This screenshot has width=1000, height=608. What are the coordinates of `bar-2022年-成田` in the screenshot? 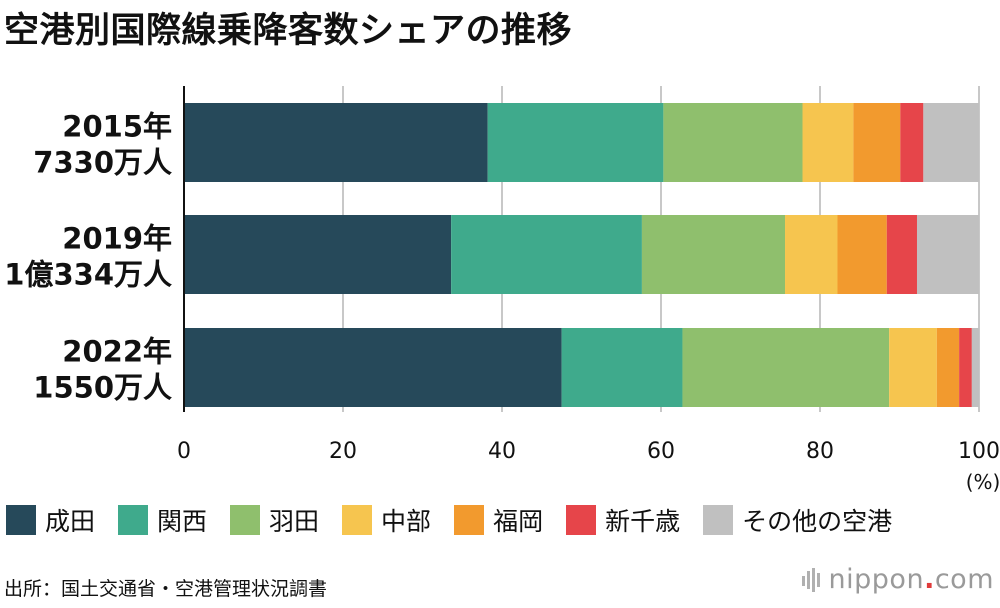 It's located at (373, 367).